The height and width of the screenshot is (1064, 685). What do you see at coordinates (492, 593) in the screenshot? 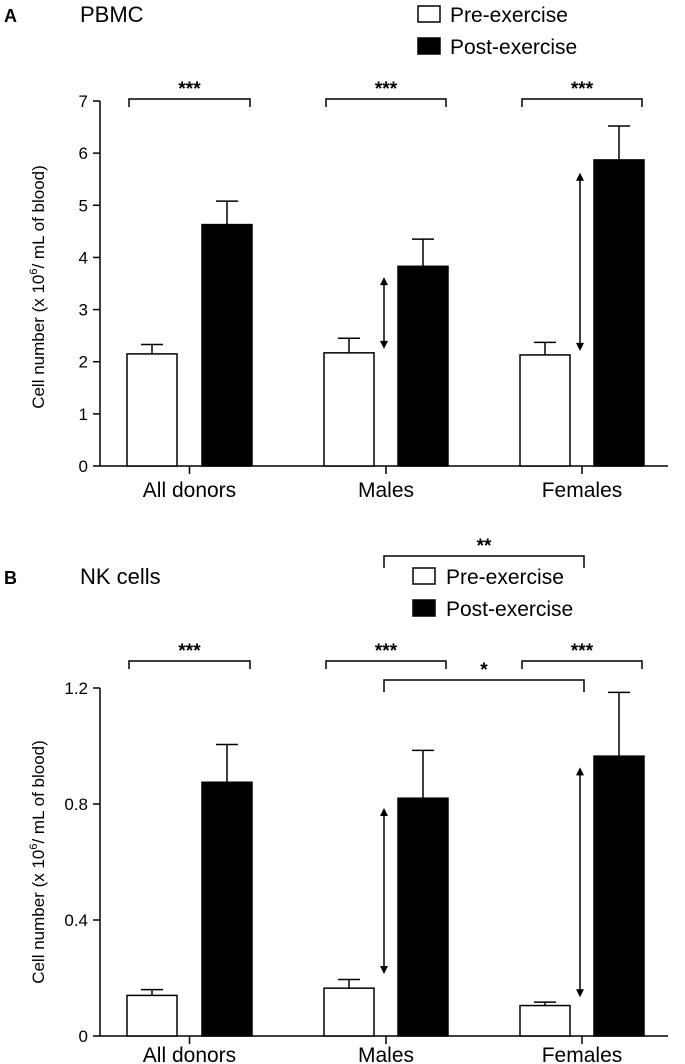
I see `panel-b-legend: Pre-exercise Post-exercise` at bounding box center [492, 593].